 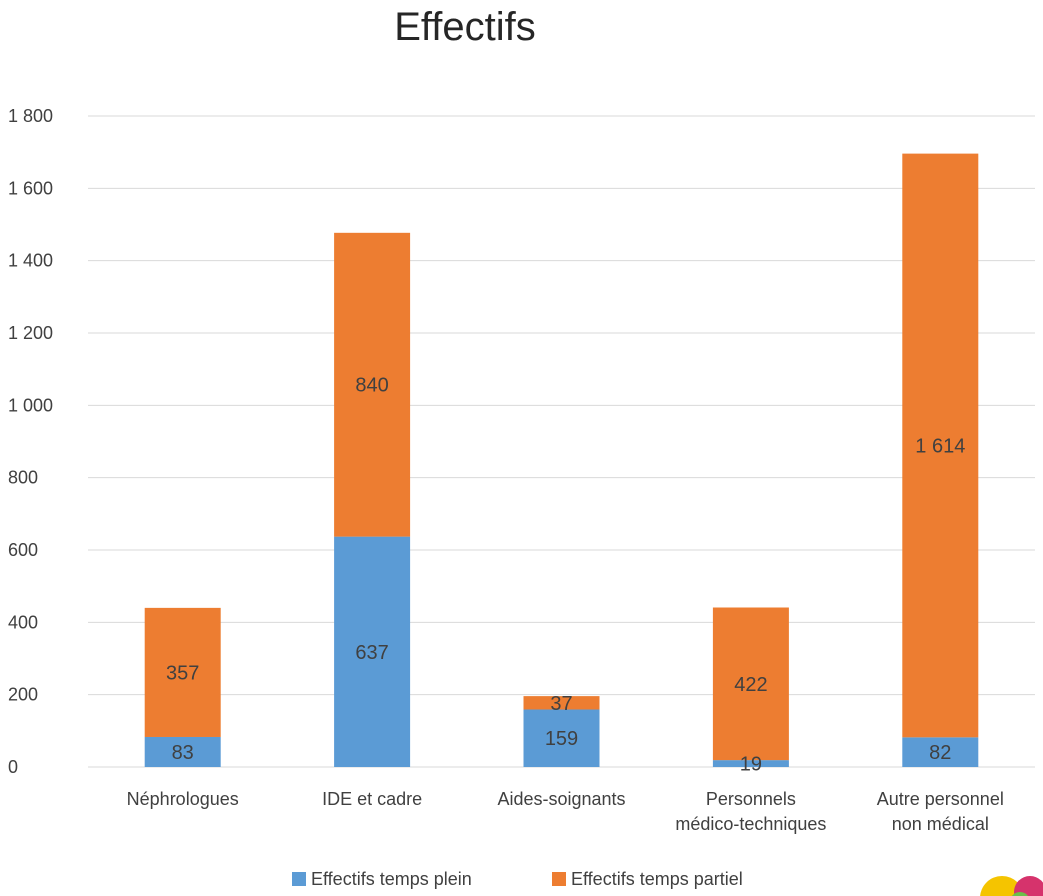 What do you see at coordinates (23, 550) in the screenshot?
I see `y-tick-label: 600` at bounding box center [23, 550].